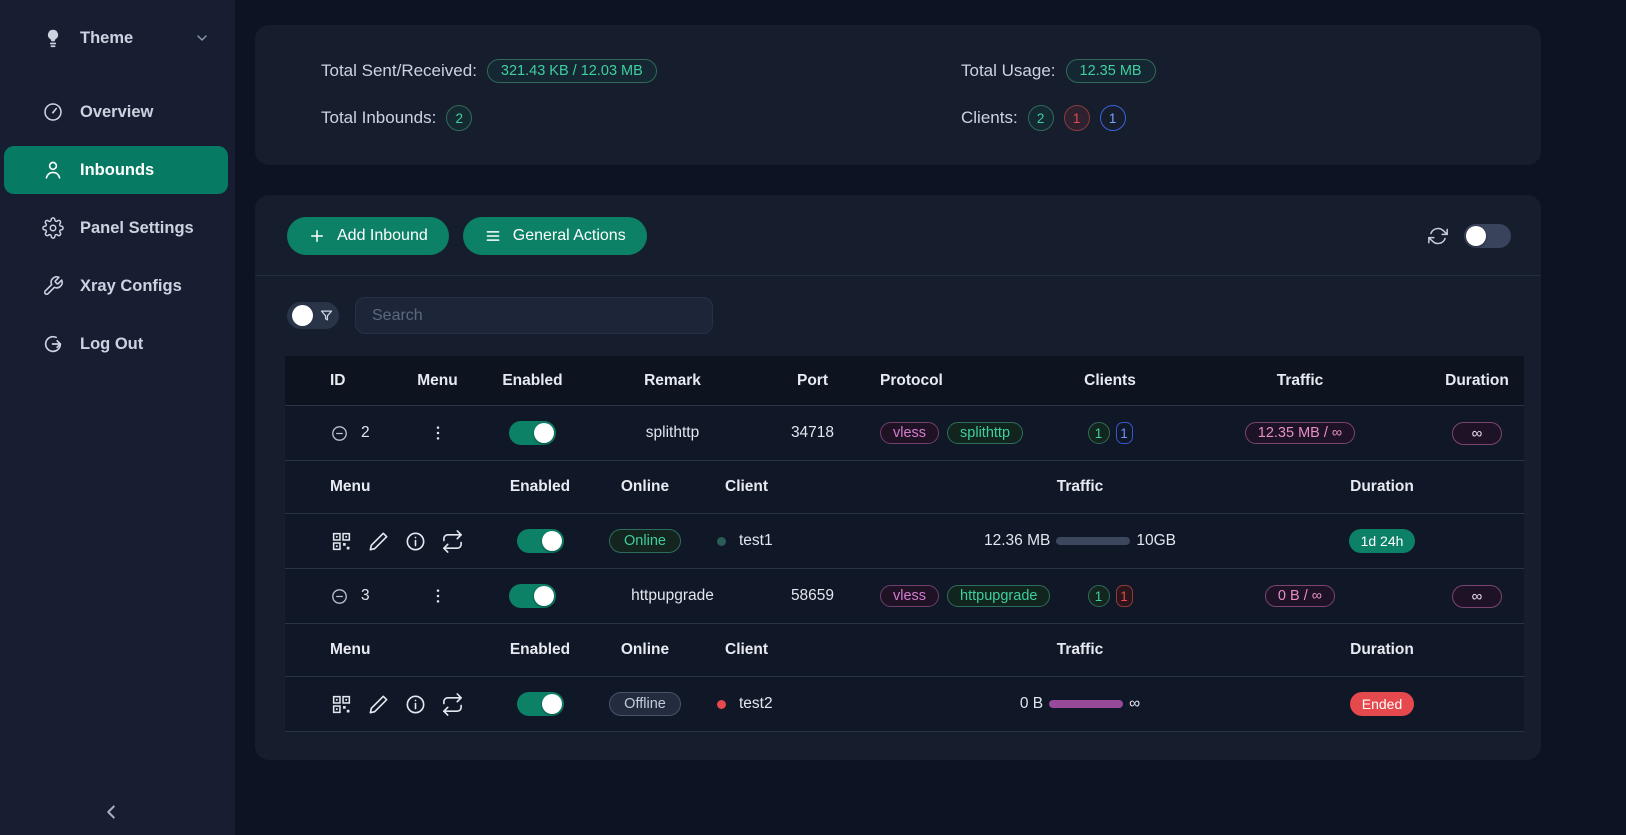  I want to click on client-count-badge: 1, so click(1098, 596).